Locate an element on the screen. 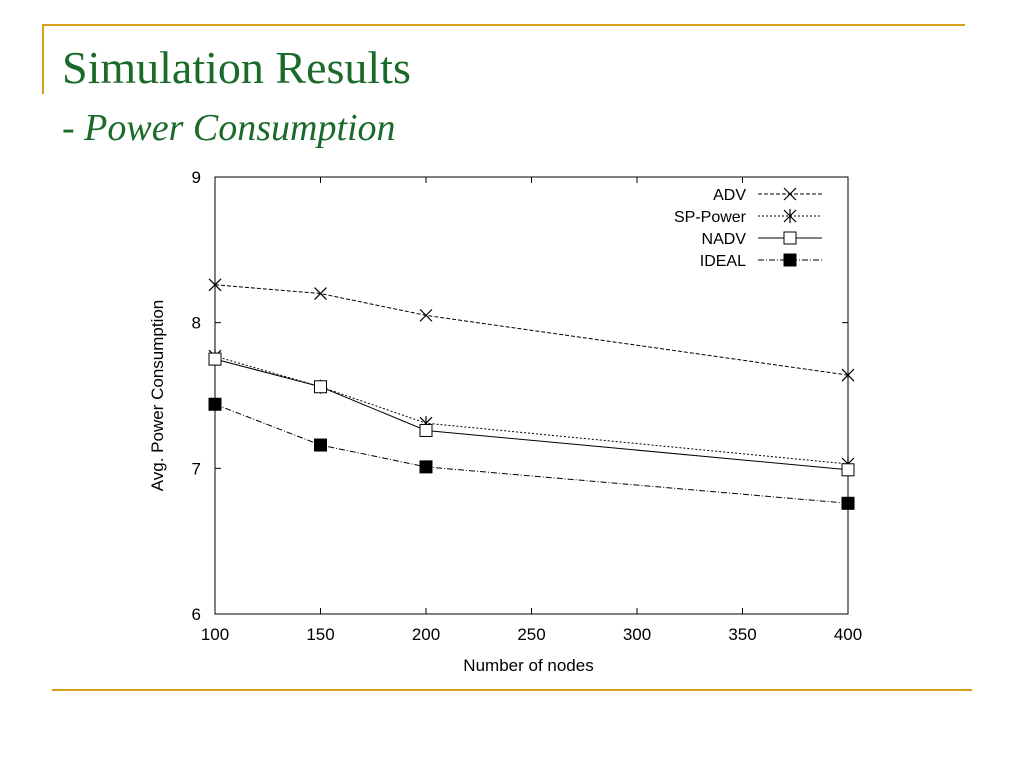 Image resolution: width=1024 pixels, height=768 pixels. y-axis-label: Avg. Power Consumption is located at coordinates (157, 396).